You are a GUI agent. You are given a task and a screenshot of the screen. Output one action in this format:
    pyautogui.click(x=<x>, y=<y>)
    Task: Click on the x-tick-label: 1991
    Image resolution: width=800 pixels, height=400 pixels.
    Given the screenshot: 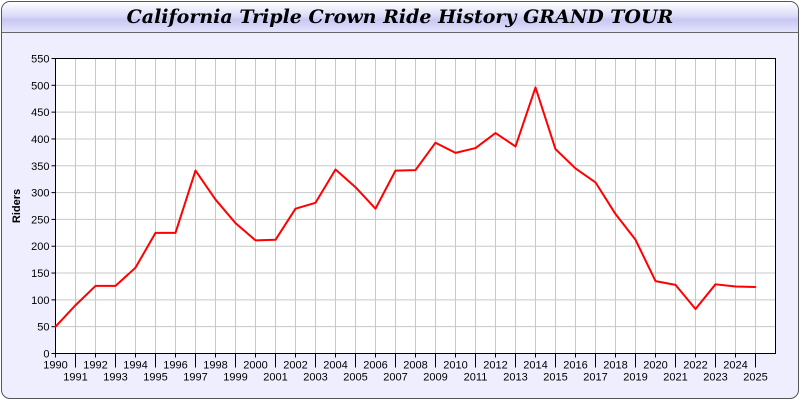 What is the action you would take?
    pyautogui.click(x=75, y=378)
    